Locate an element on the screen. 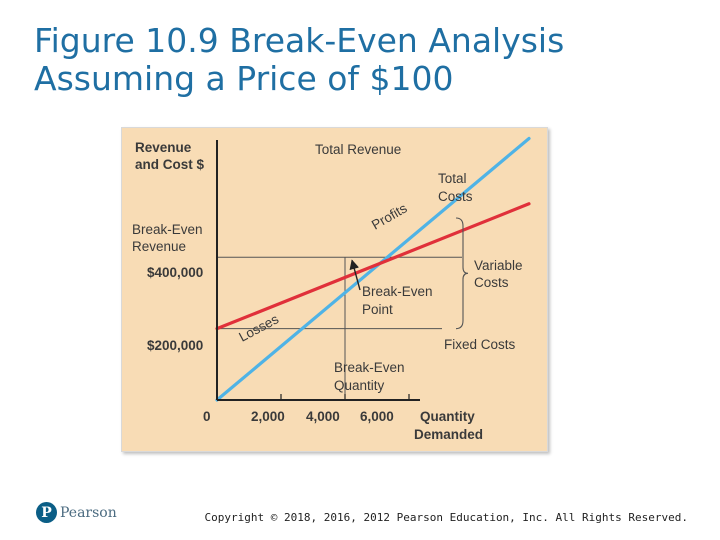 Image resolution: width=720 pixels, height=540 pixels. total-costs-line is located at coordinates (373, 266).